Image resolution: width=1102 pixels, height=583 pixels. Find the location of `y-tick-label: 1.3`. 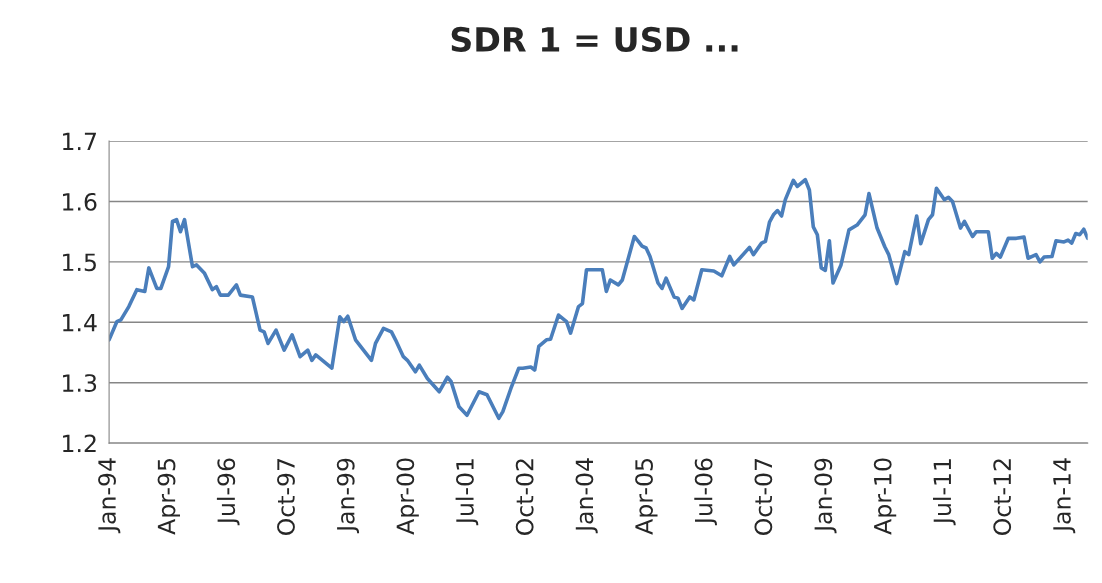

y-tick-label: 1.3 is located at coordinates (80, 383).